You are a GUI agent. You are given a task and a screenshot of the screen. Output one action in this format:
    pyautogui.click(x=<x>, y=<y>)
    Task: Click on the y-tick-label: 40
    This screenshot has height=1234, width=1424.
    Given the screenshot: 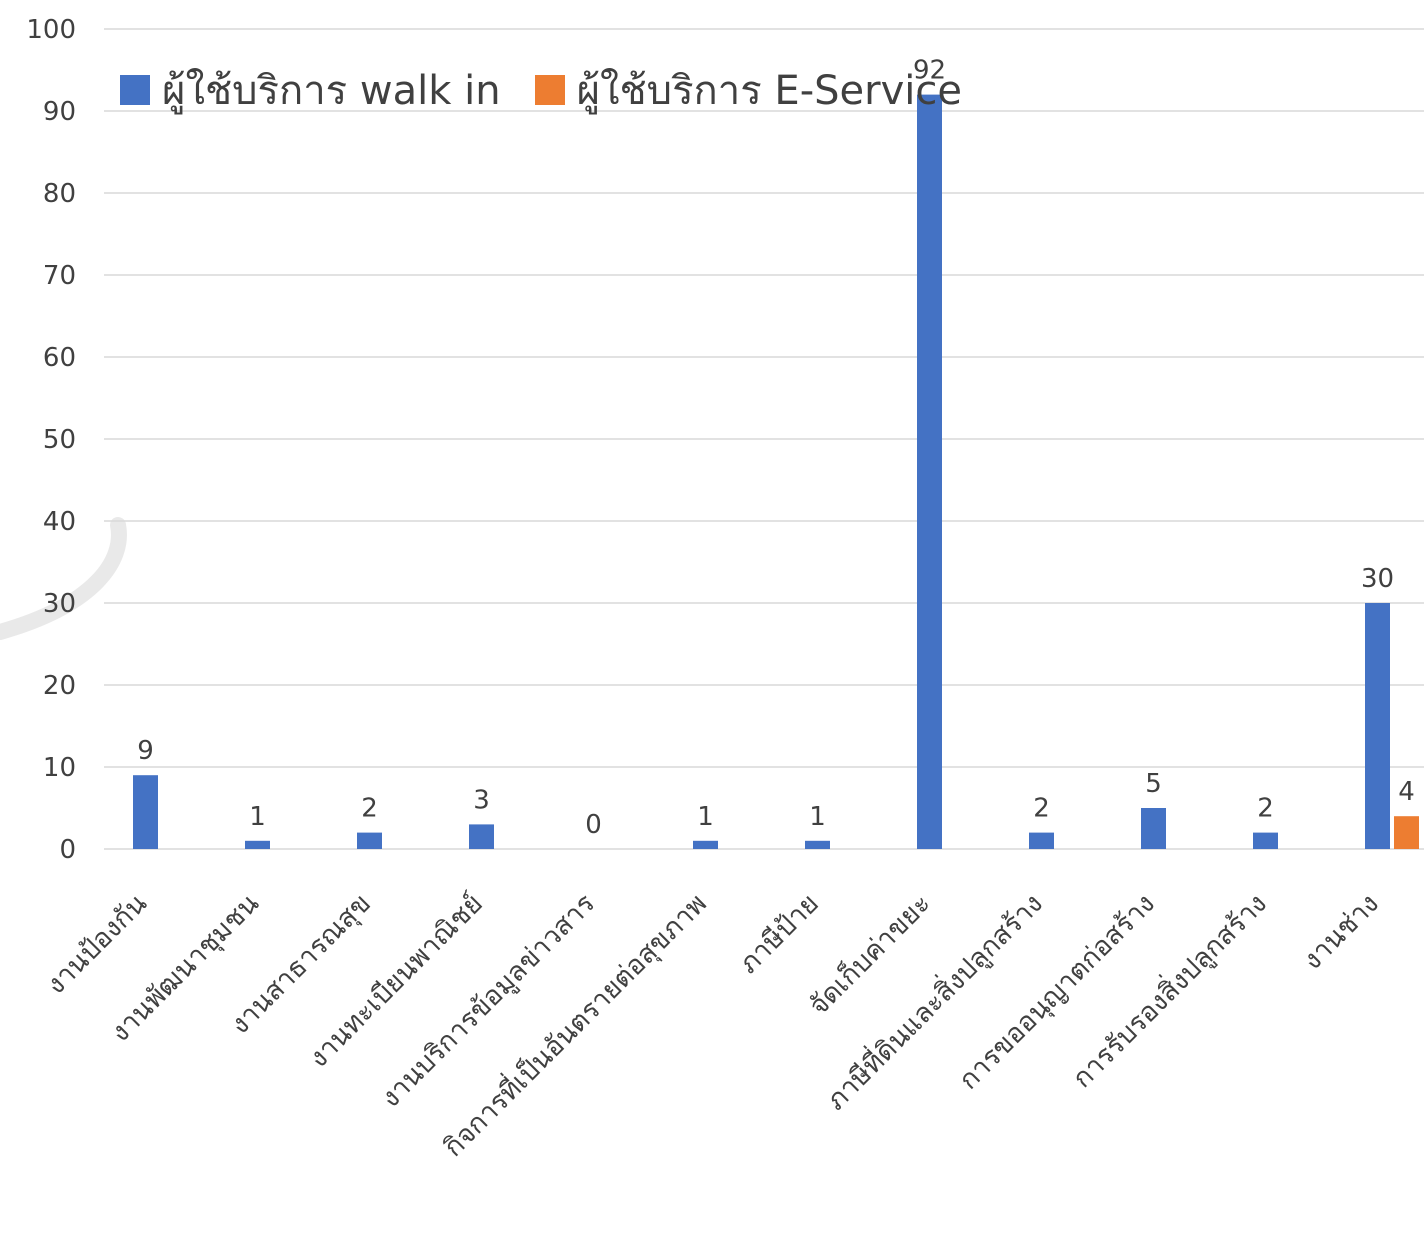 What is the action you would take?
    pyautogui.click(x=59, y=522)
    